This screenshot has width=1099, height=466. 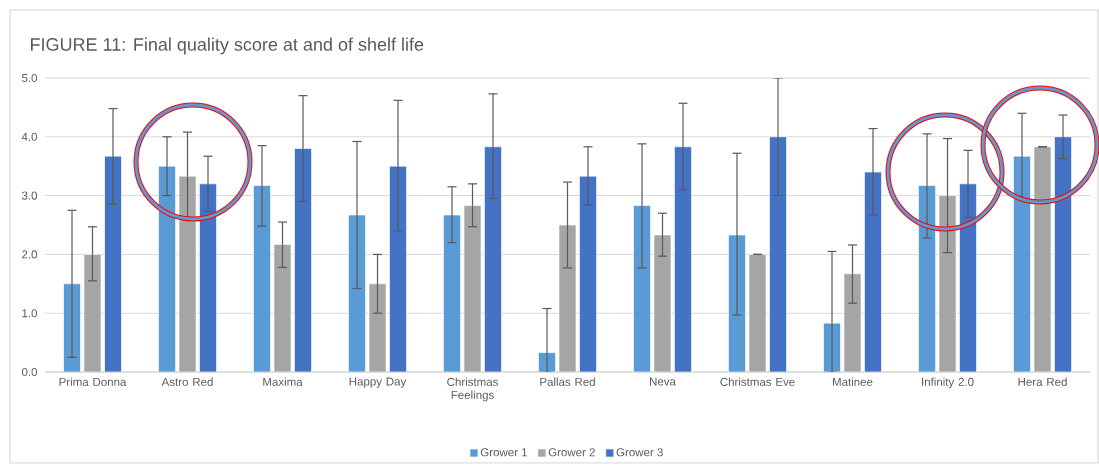 I want to click on legend-label: Grower 3, so click(x=639, y=452).